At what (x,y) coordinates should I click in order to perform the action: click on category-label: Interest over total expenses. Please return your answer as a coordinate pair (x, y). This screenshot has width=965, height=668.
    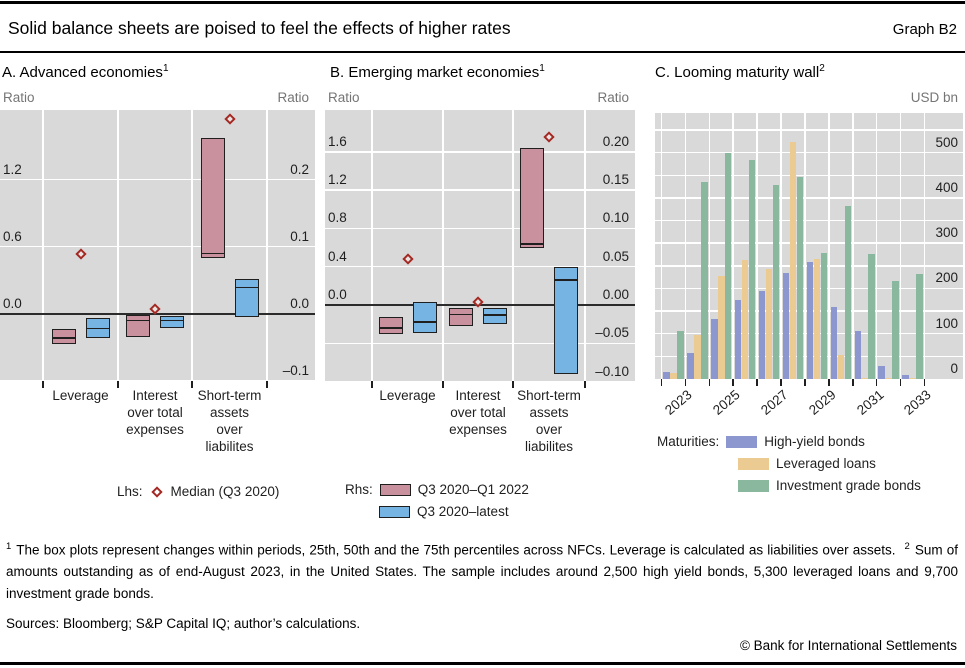
    Looking at the image, I should click on (155, 412).